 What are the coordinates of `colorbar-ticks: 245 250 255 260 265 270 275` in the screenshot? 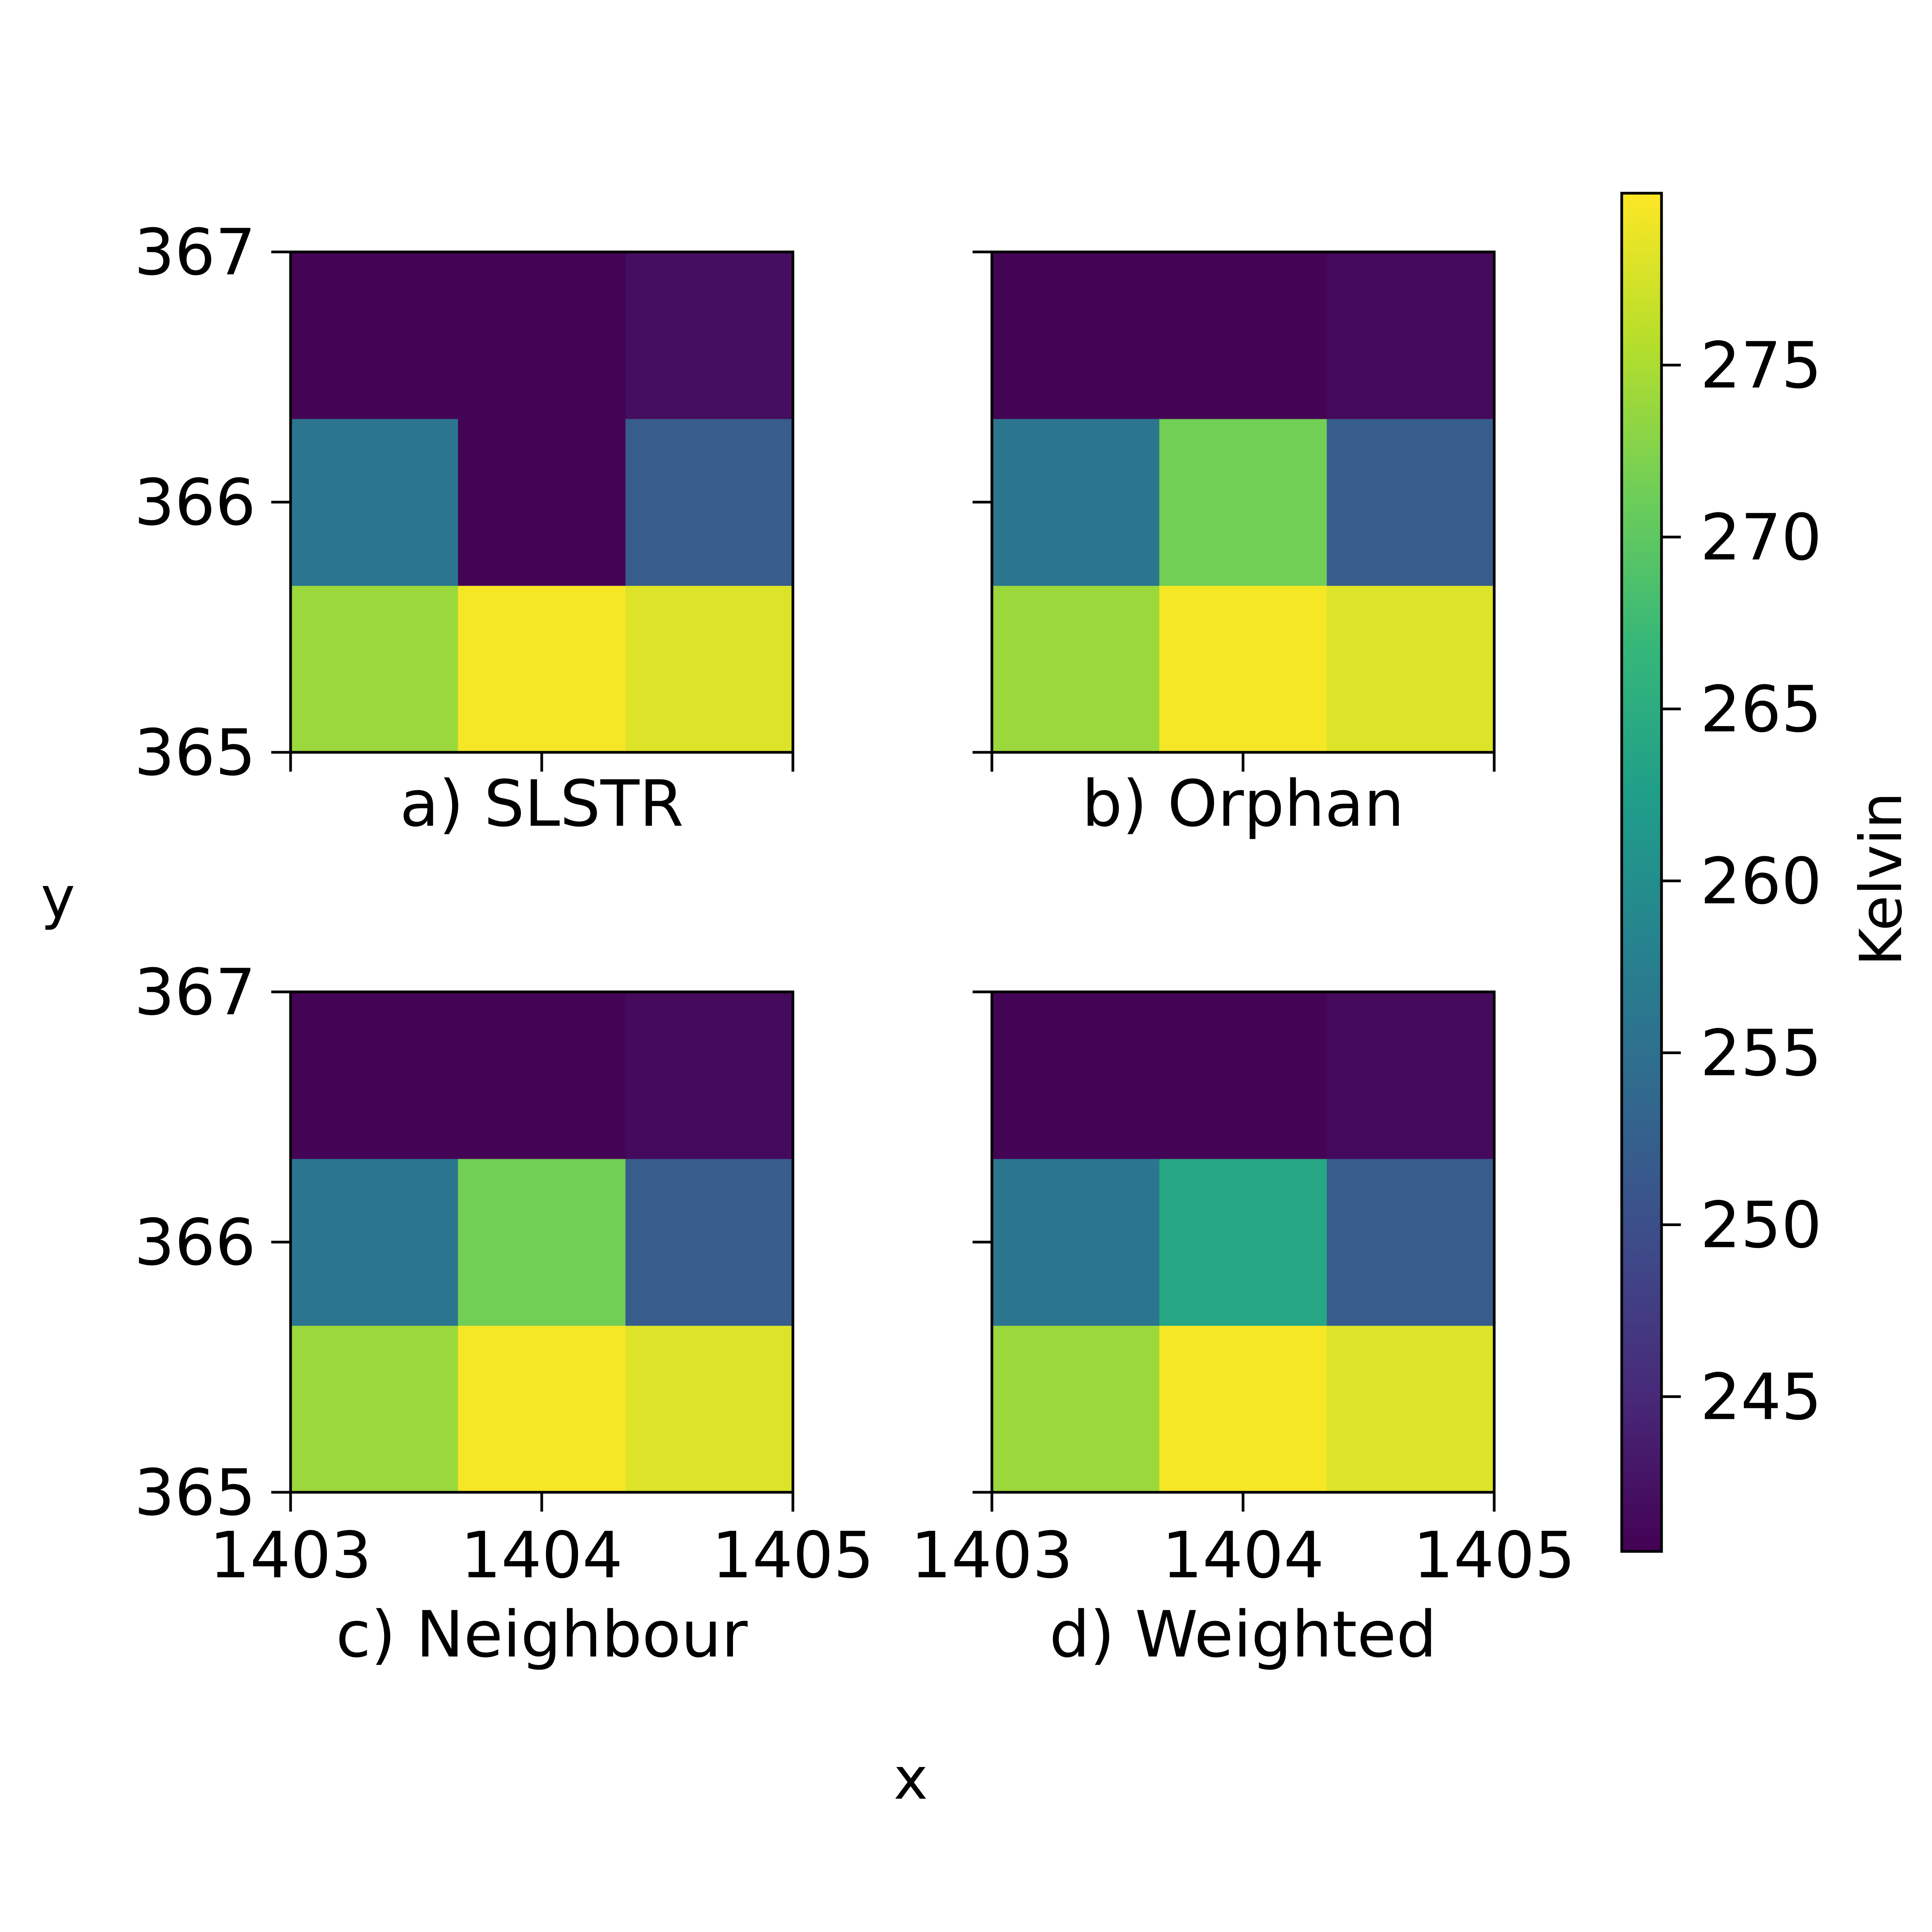 It's located at (1742, 881).